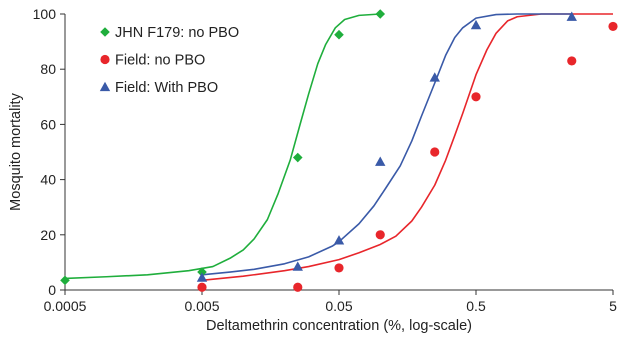 The image size is (619, 341). What do you see at coordinates (177, 33) in the screenshot?
I see `legend-label: JHN F179: no PBO` at bounding box center [177, 33].